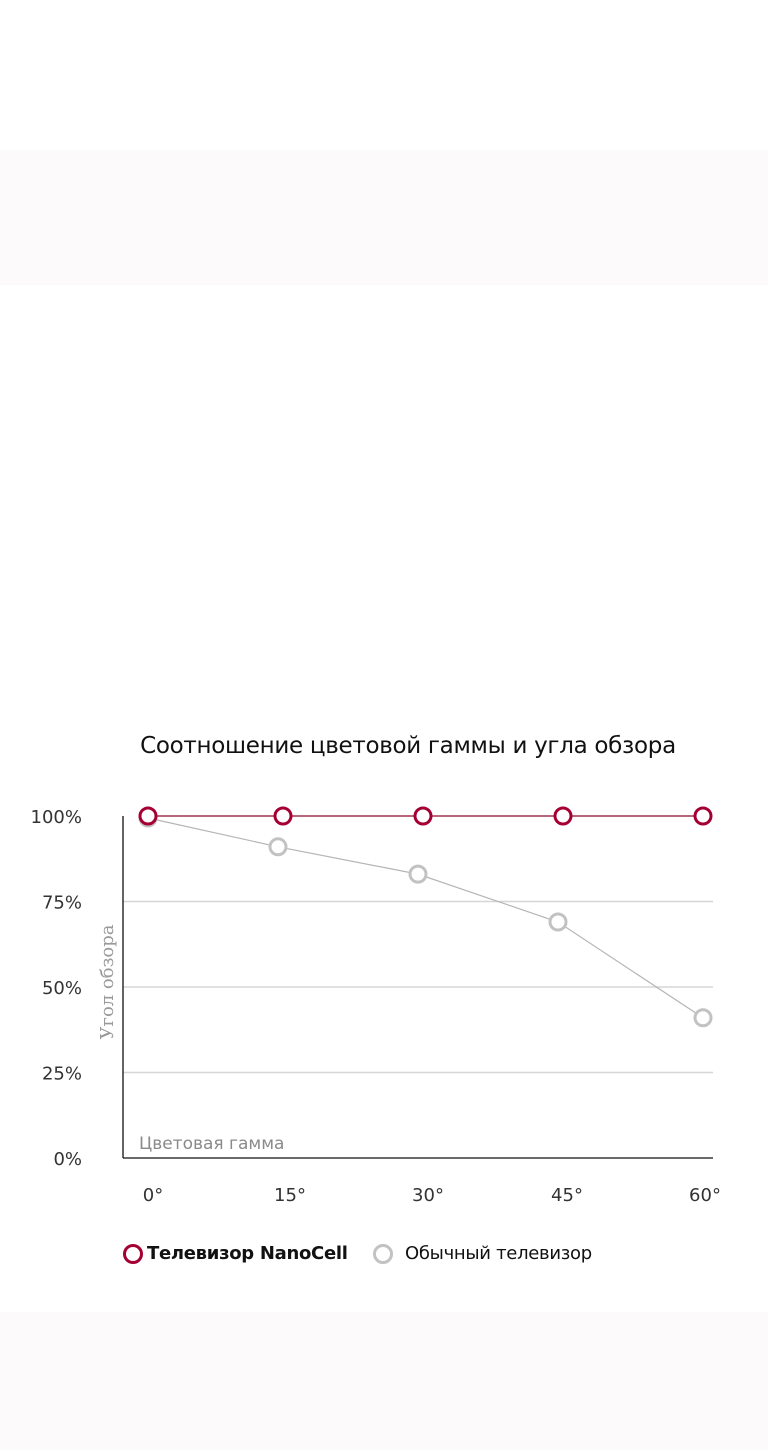  What do you see at coordinates (62, 988) in the screenshot?
I see `y-tick-label: 50%` at bounding box center [62, 988].